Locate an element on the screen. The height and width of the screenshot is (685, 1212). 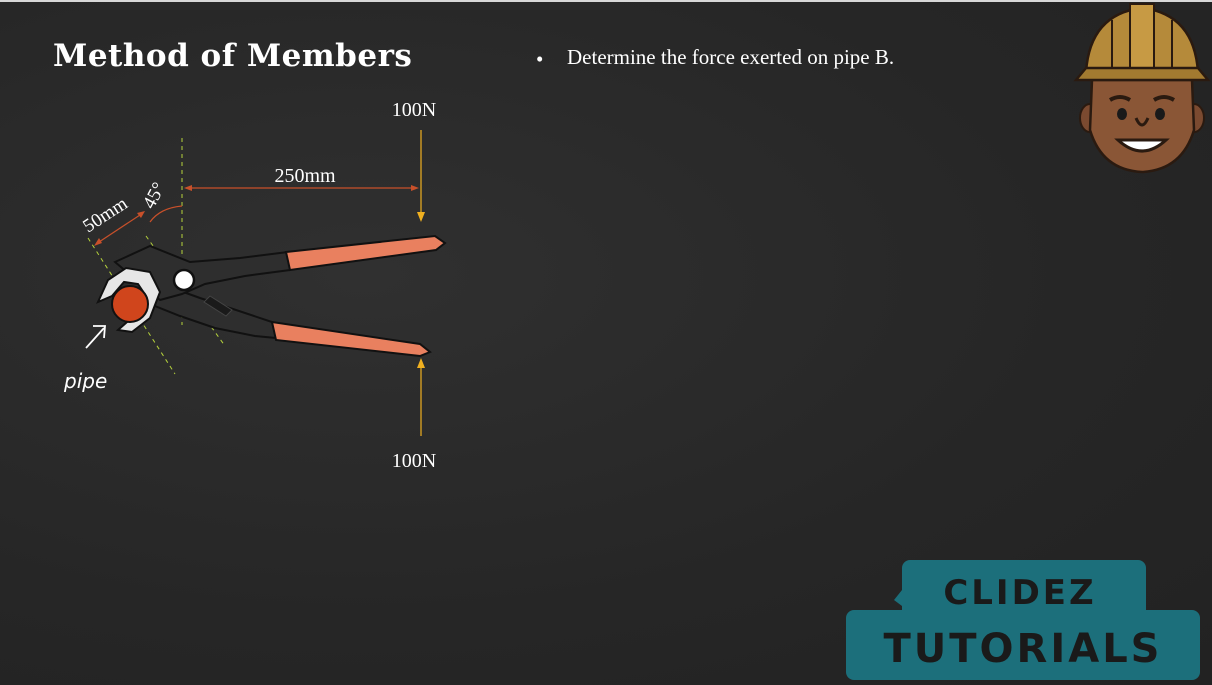
logo-box-top is located at coordinates (1024, 592).